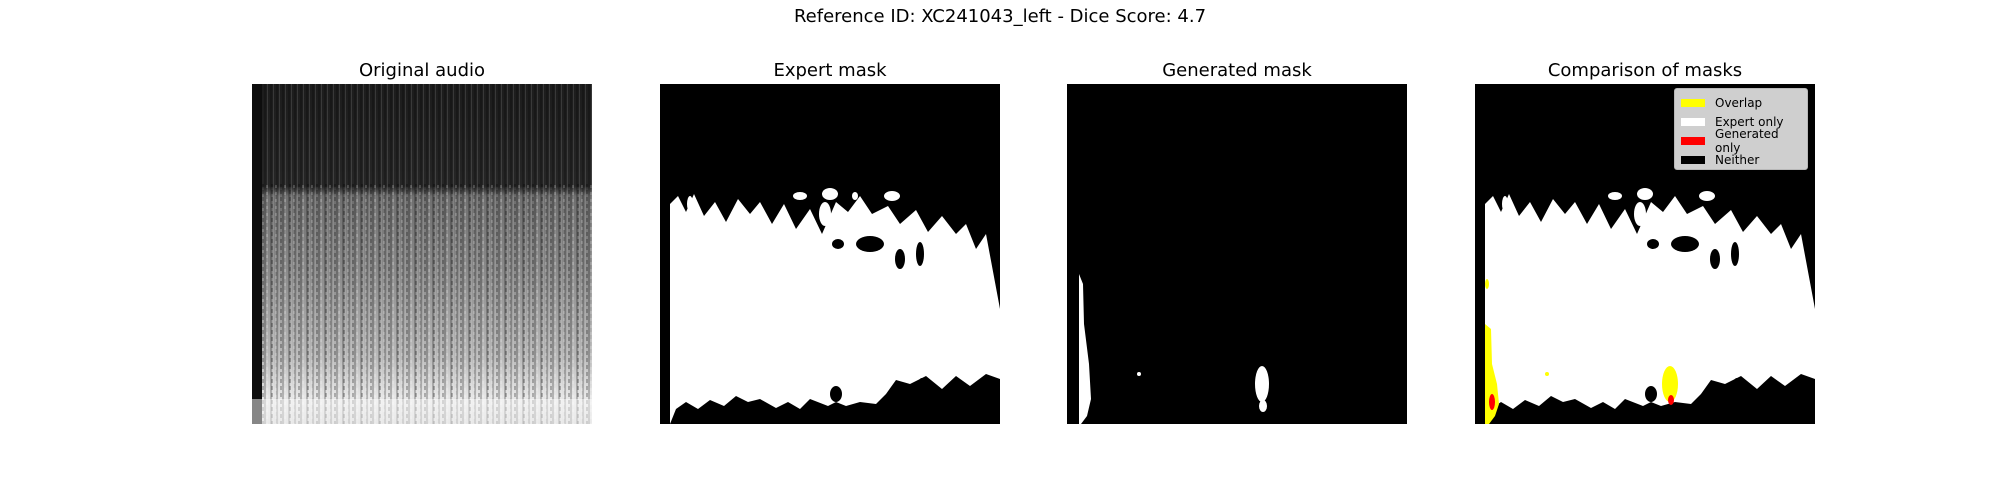 The width and height of the screenshot is (2000, 500). Describe the element at coordinates (422, 254) in the screenshot. I see `spectrogram-image` at that location.